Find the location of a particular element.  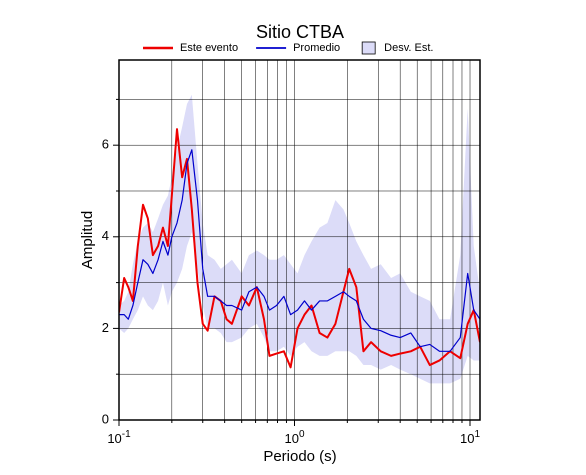

legend-label: Este evento is located at coordinates (209, 48).